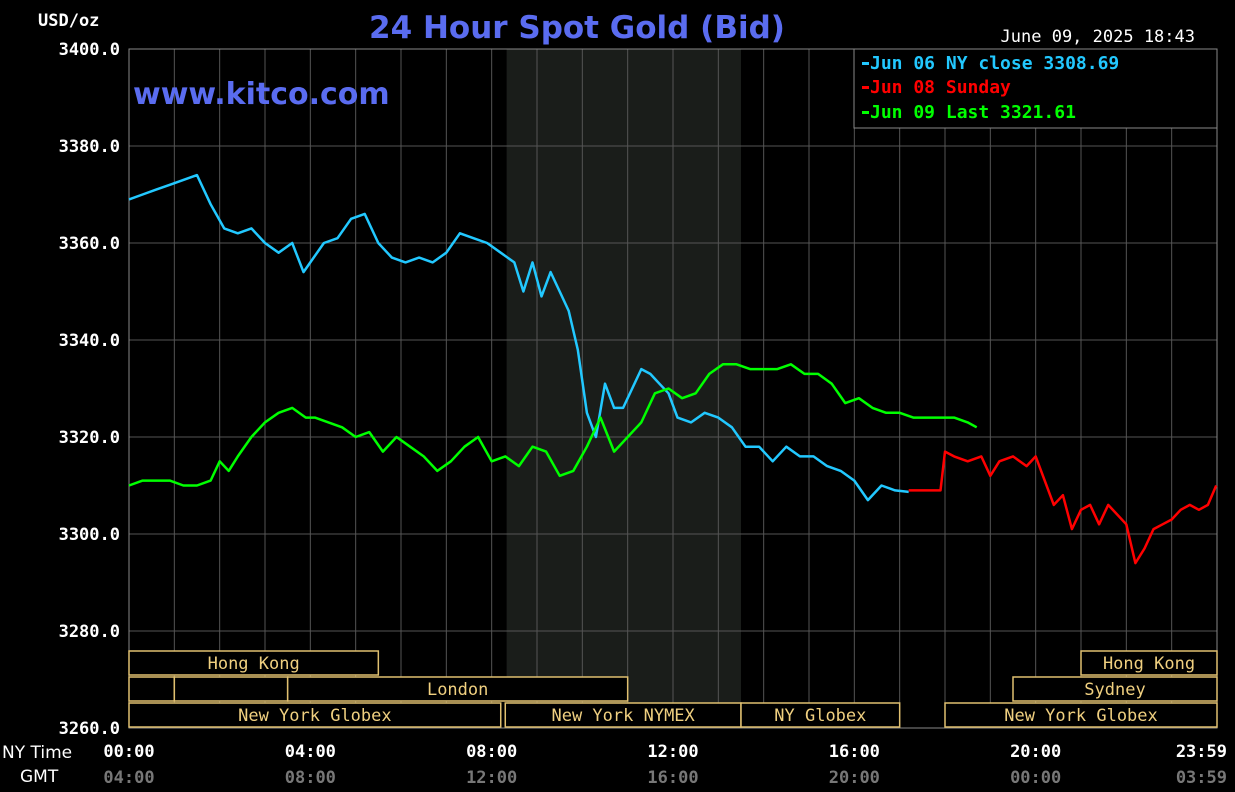 The width and height of the screenshot is (1235, 792). Describe the element at coordinates (865, 63) in the screenshot. I see `legend-swatch-jun06` at that location.